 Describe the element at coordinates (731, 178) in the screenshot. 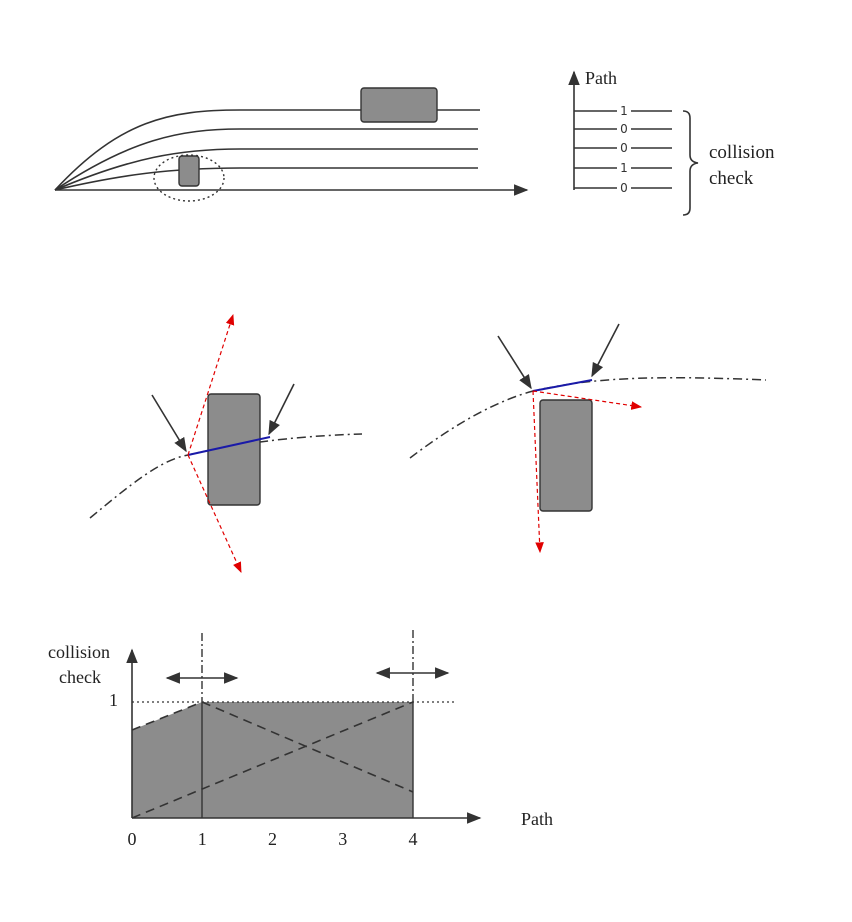

I see `bracket-label-line2: check` at that location.